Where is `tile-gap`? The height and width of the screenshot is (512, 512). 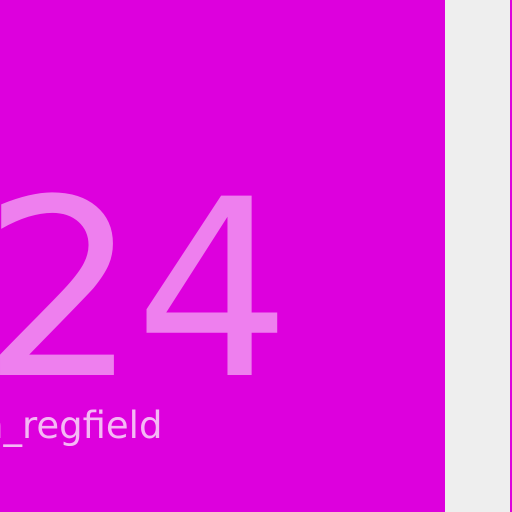
tile-gap is located at coordinates (477, 256).